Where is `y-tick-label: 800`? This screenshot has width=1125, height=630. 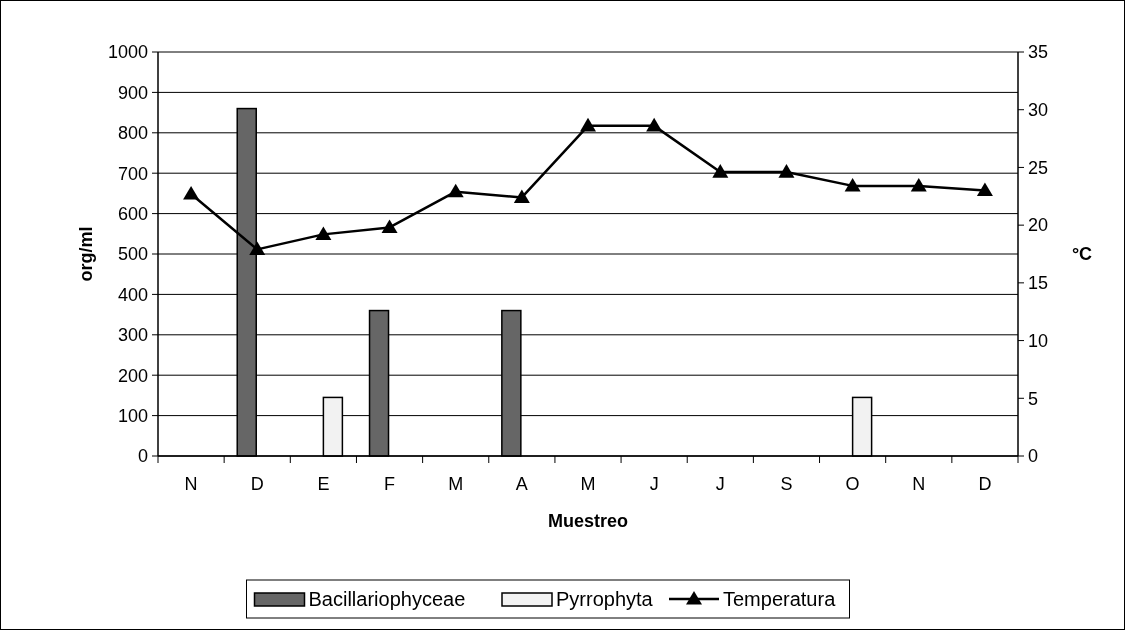
y-tick-label: 800 is located at coordinates (132, 133).